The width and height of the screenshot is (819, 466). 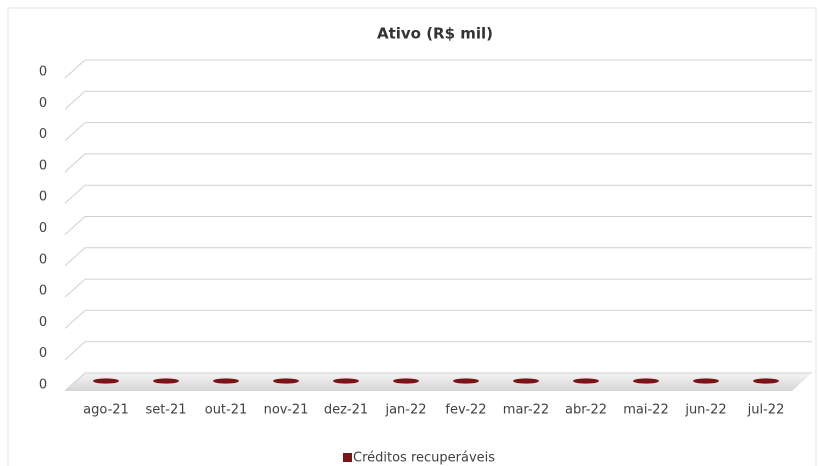 What do you see at coordinates (705, 410) in the screenshot?
I see `x-tick-label: jun-22` at bounding box center [705, 410].